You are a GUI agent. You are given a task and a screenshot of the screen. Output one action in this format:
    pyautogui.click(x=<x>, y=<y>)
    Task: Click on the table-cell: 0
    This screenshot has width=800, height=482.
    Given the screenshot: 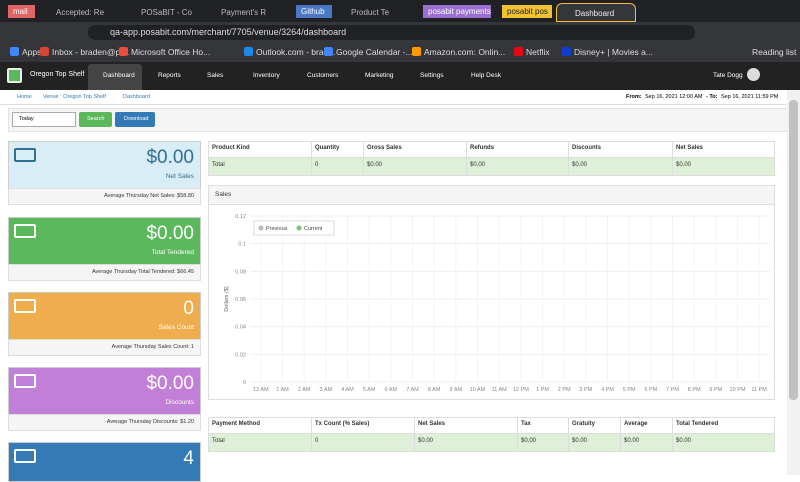 What is the action you would take?
    pyautogui.click(x=317, y=441)
    